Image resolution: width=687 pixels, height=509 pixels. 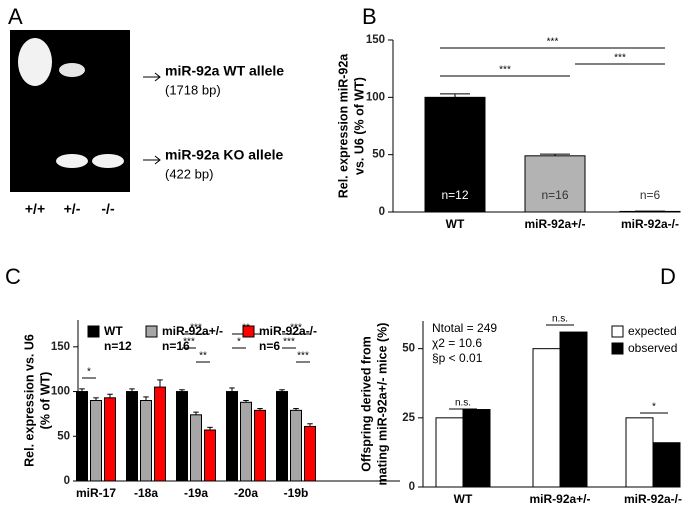 What do you see at coordinates (457, 343) in the screenshot?
I see `annotation: χ2 = 10.6` at bounding box center [457, 343].